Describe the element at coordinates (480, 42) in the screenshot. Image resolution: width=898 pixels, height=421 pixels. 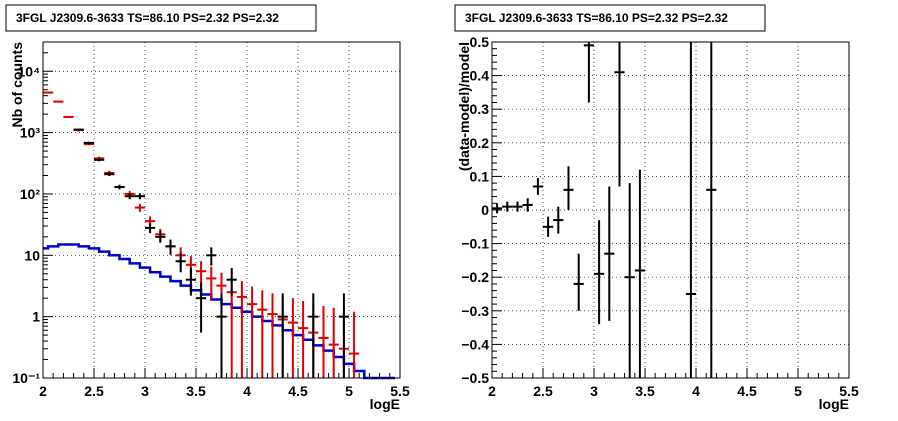
I see `y-tick-label: 0.5` at that location.